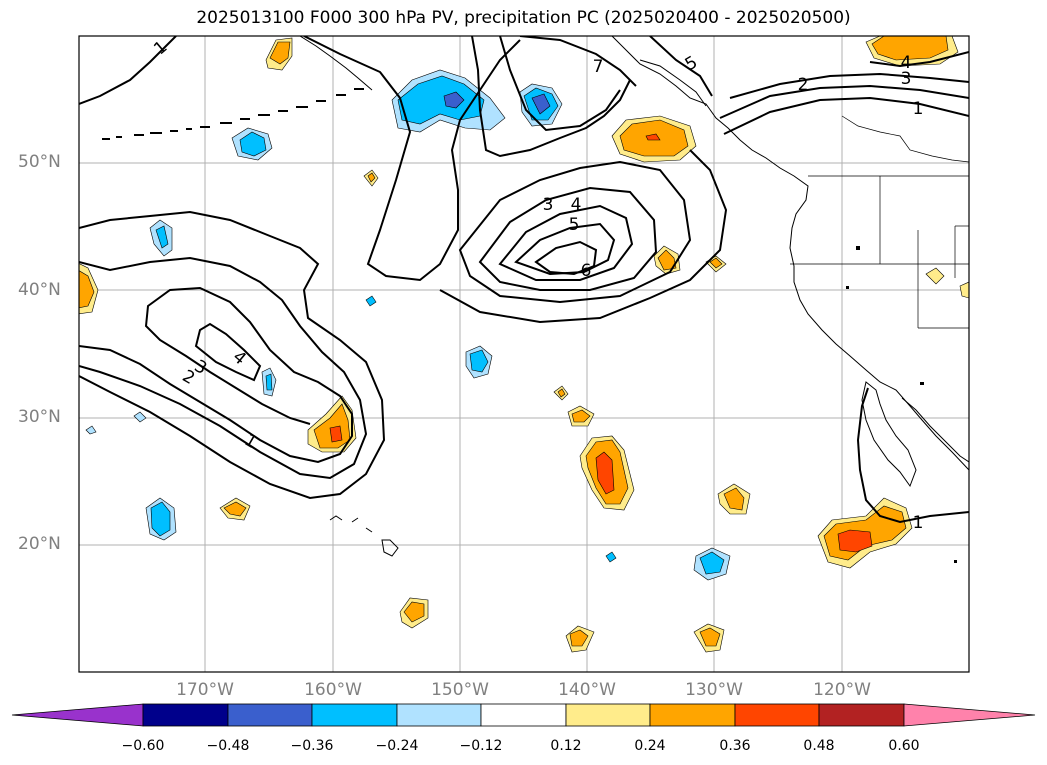  Describe the element at coordinates (460, 690) in the screenshot. I see `lon-label: 150°W` at that location.